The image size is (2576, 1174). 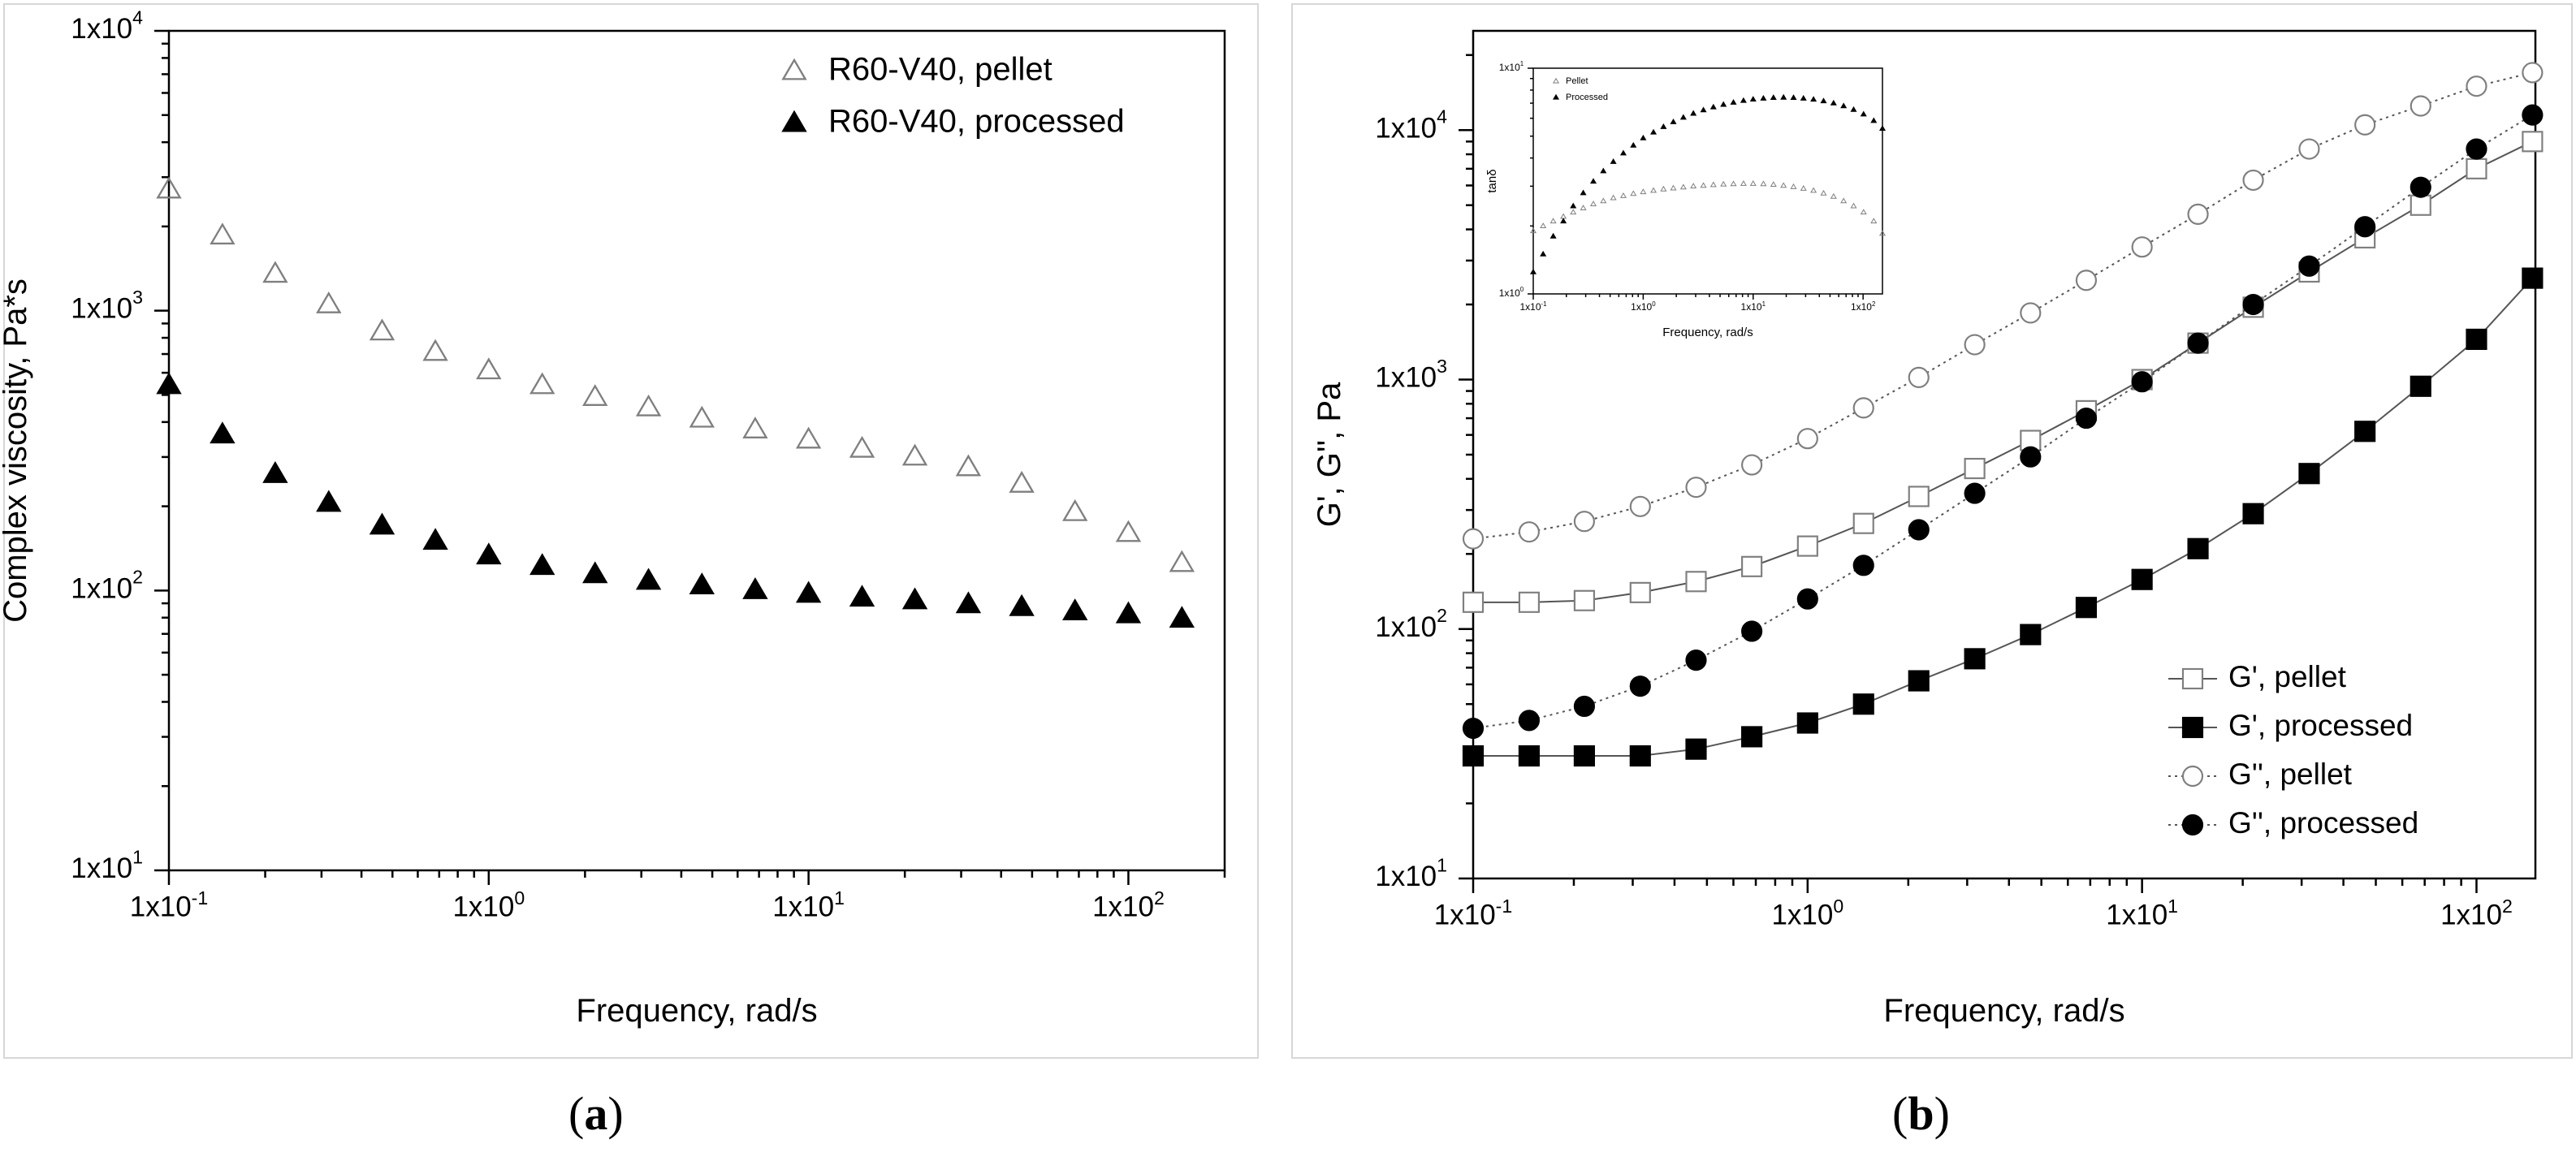 I want to click on chart-b-inset-x-tick-label: 1x10⁻¹, so click(x=1533, y=306).